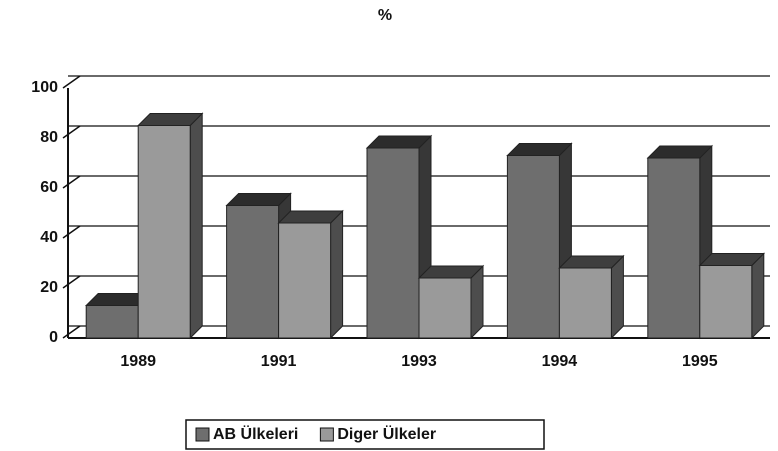 This screenshot has width=778, height=451. Describe the element at coordinates (385, 15) in the screenshot. I see `chart-title: %` at that location.